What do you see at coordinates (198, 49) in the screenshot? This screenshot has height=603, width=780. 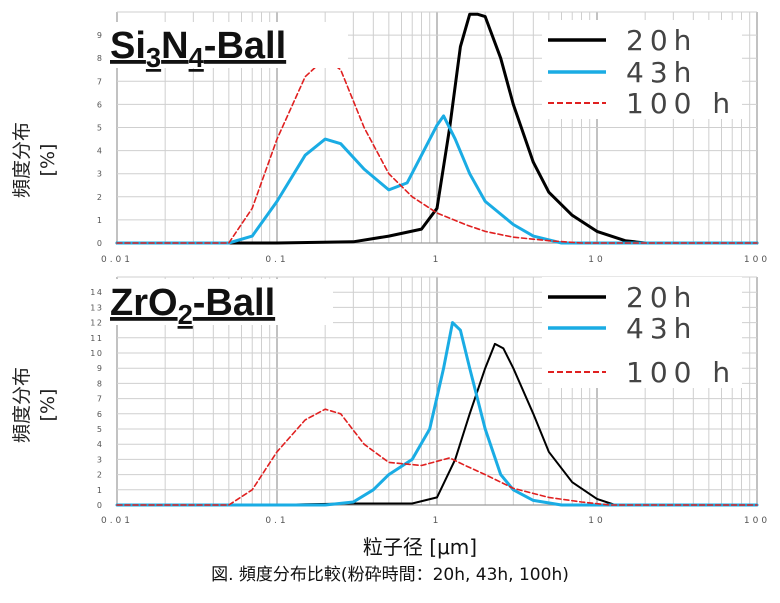 I see `chart-title: Si3N4-Ball` at bounding box center [198, 49].